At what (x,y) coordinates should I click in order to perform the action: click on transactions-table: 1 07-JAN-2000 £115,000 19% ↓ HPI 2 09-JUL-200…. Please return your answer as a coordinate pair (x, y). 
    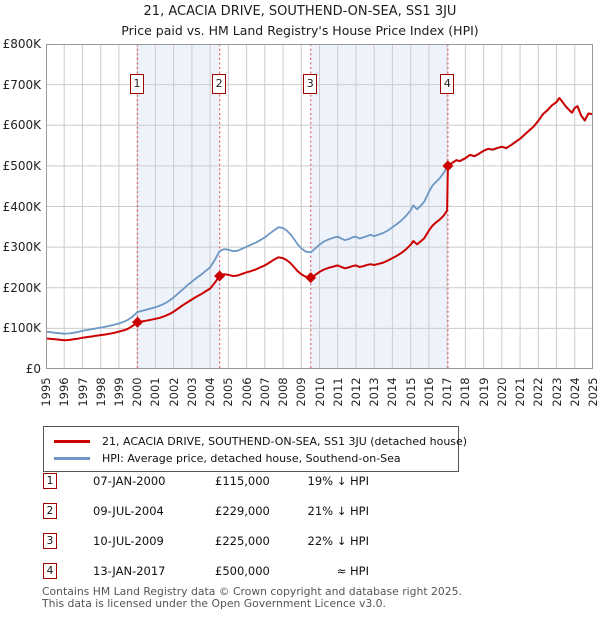
    Looking at the image, I should click on (206, 533).